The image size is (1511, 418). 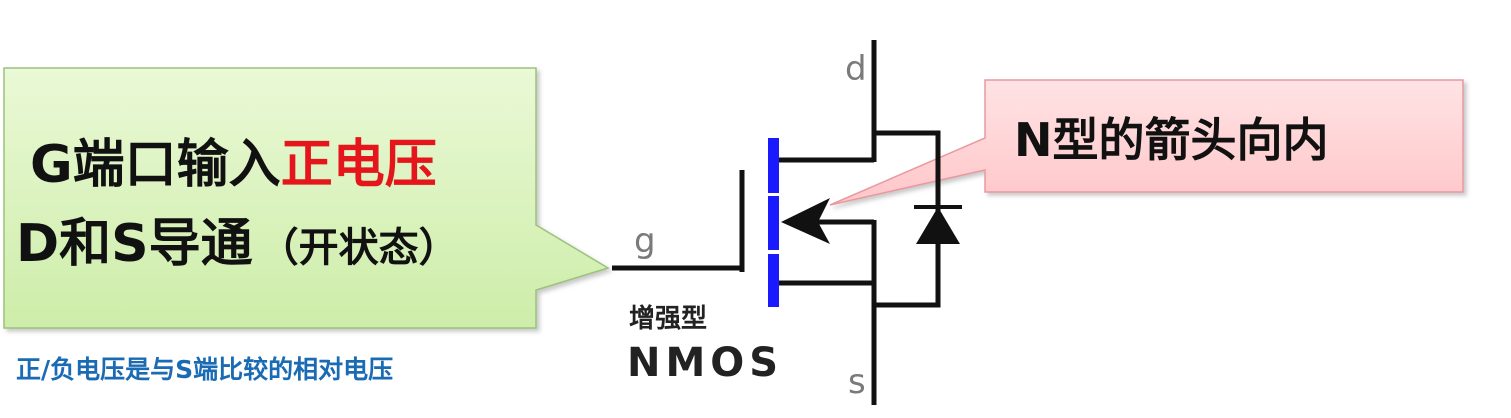 I want to click on channel-segment-top, so click(x=773, y=165).